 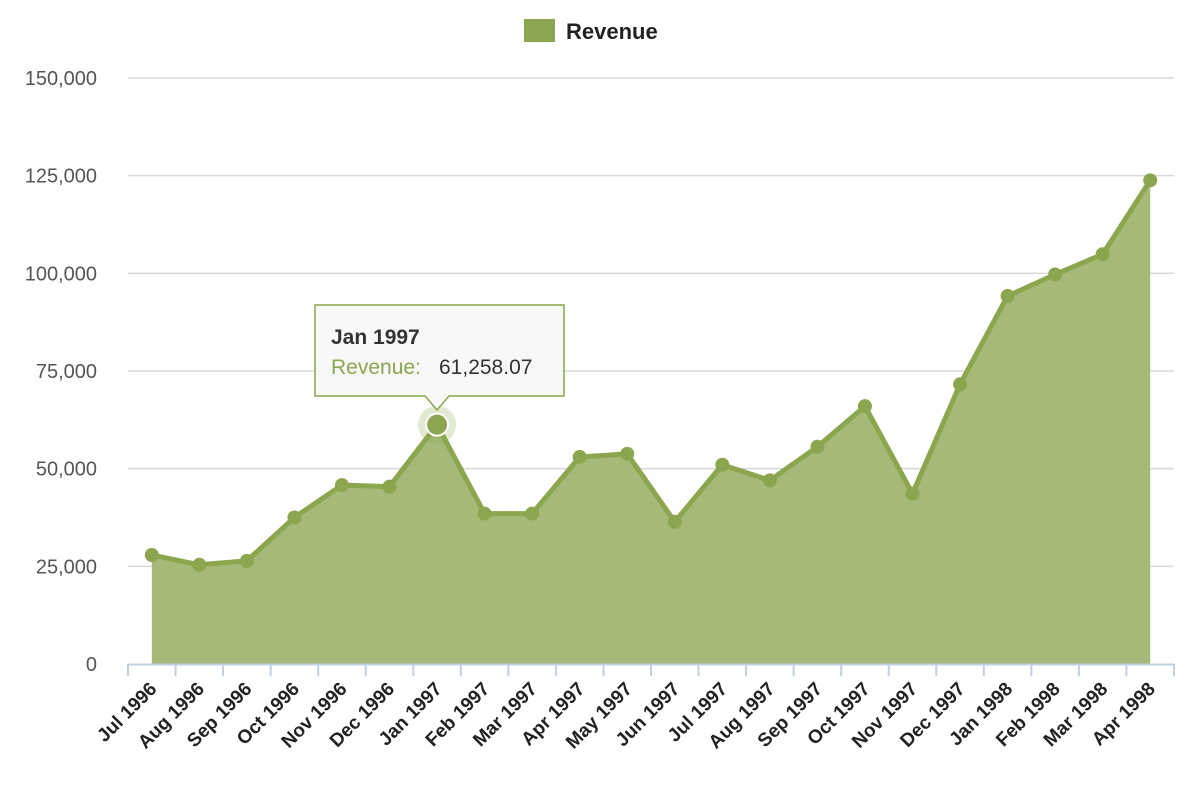 What do you see at coordinates (485, 367) in the screenshot?
I see `tooltip-value: 61,258.07` at bounding box center [485, 367].